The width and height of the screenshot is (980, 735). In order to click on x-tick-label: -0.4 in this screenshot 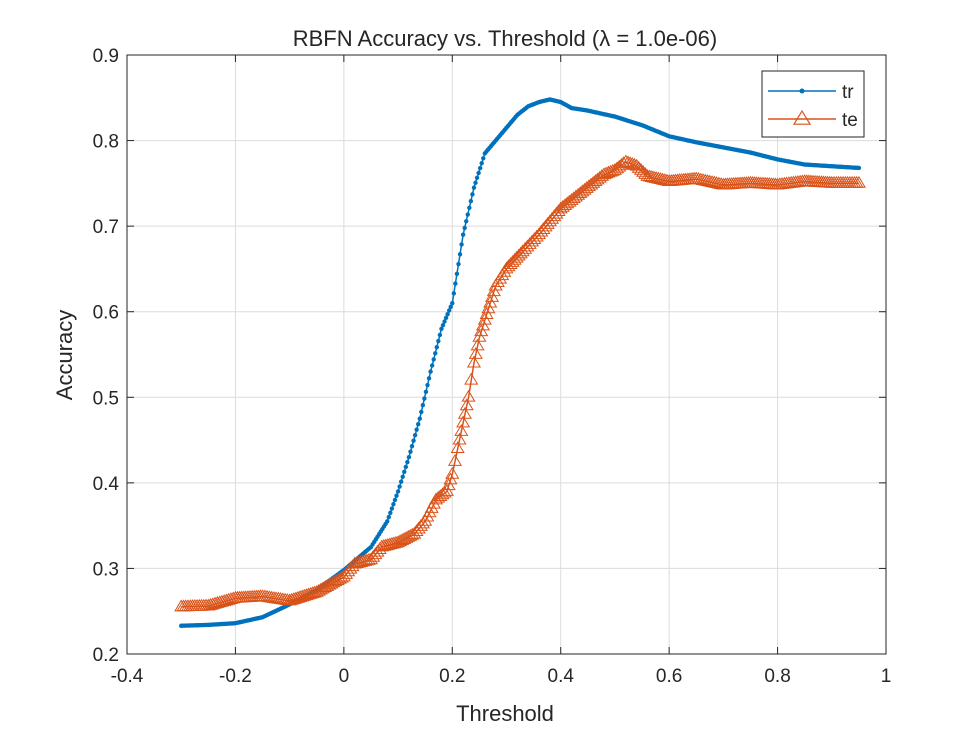, I will do `click(127, 676)`.